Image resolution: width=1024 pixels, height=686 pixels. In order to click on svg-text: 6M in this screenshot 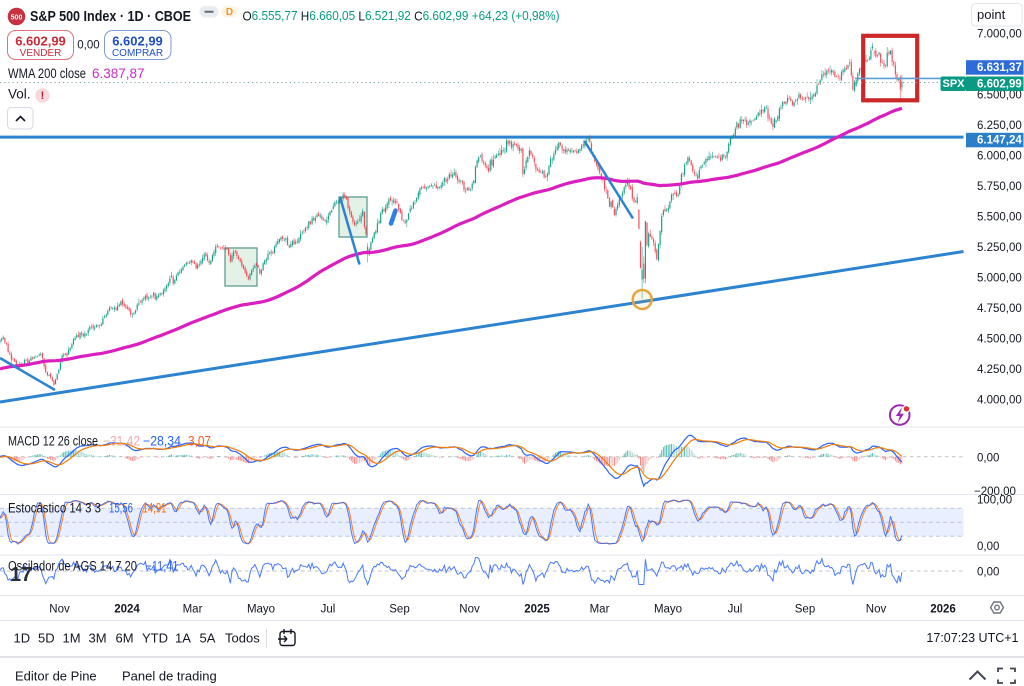, I will do `click(125, 637)`.